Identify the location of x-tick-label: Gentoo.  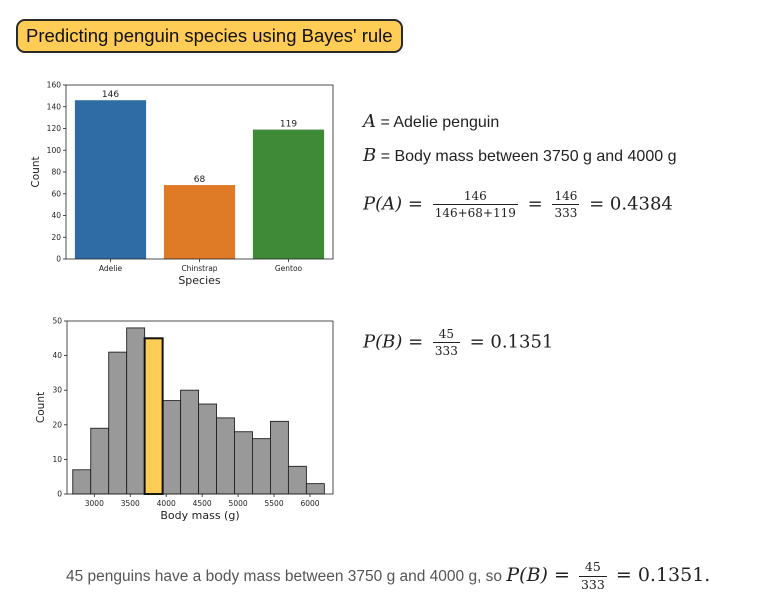
(289, 268).